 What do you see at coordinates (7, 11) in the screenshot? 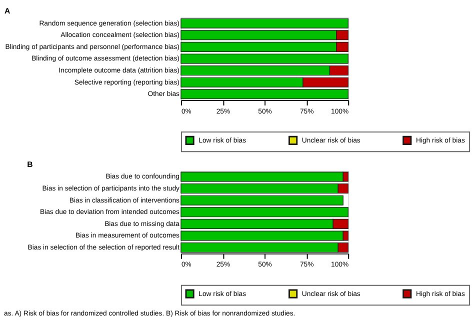
I see `text: A` at bounding box center [7, 11].